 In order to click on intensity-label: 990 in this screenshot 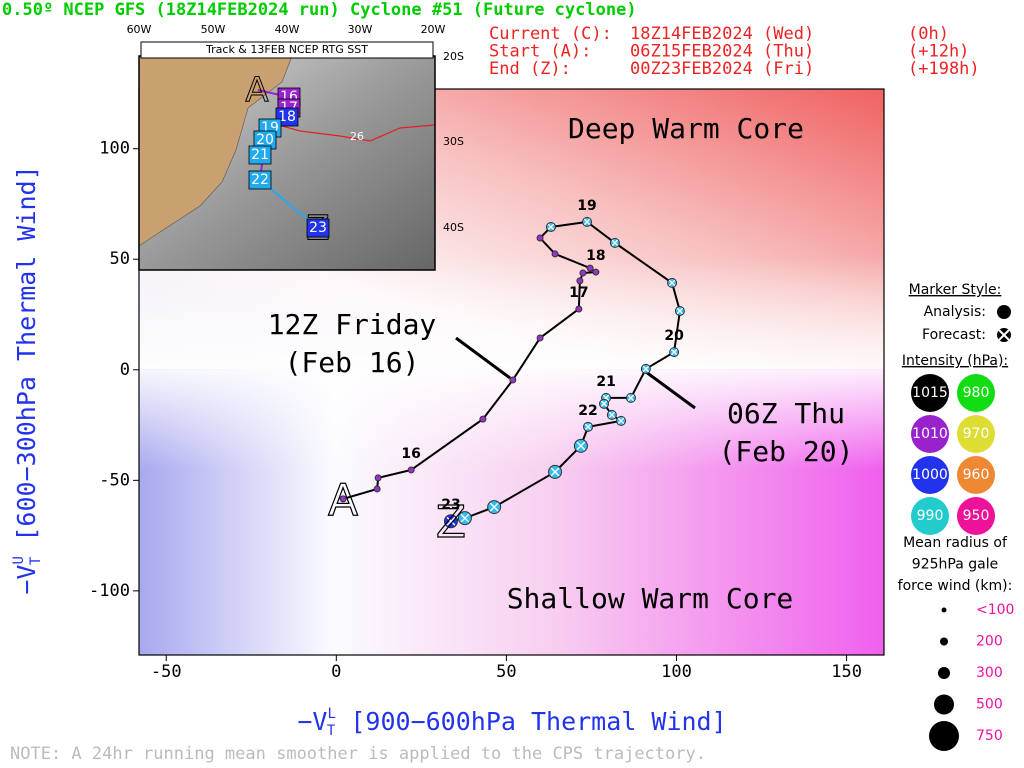, I will do `click(930, 516)`.